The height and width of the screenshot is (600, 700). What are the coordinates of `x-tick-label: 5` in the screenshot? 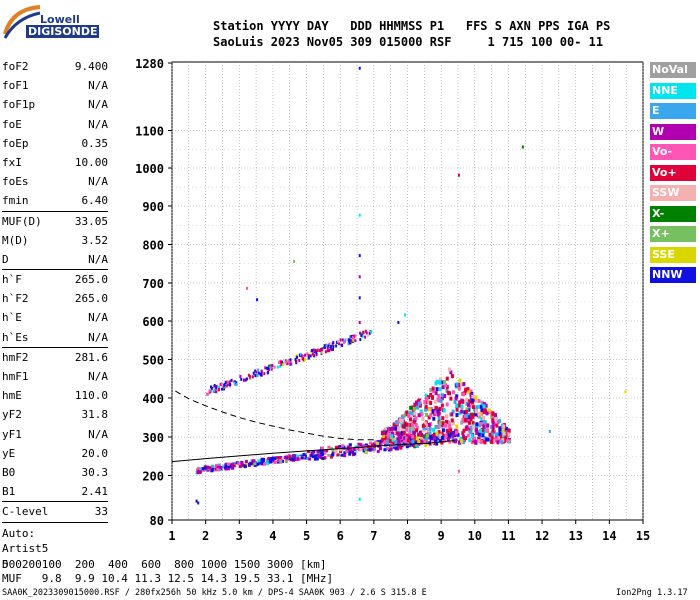 It's located at (306, 536).